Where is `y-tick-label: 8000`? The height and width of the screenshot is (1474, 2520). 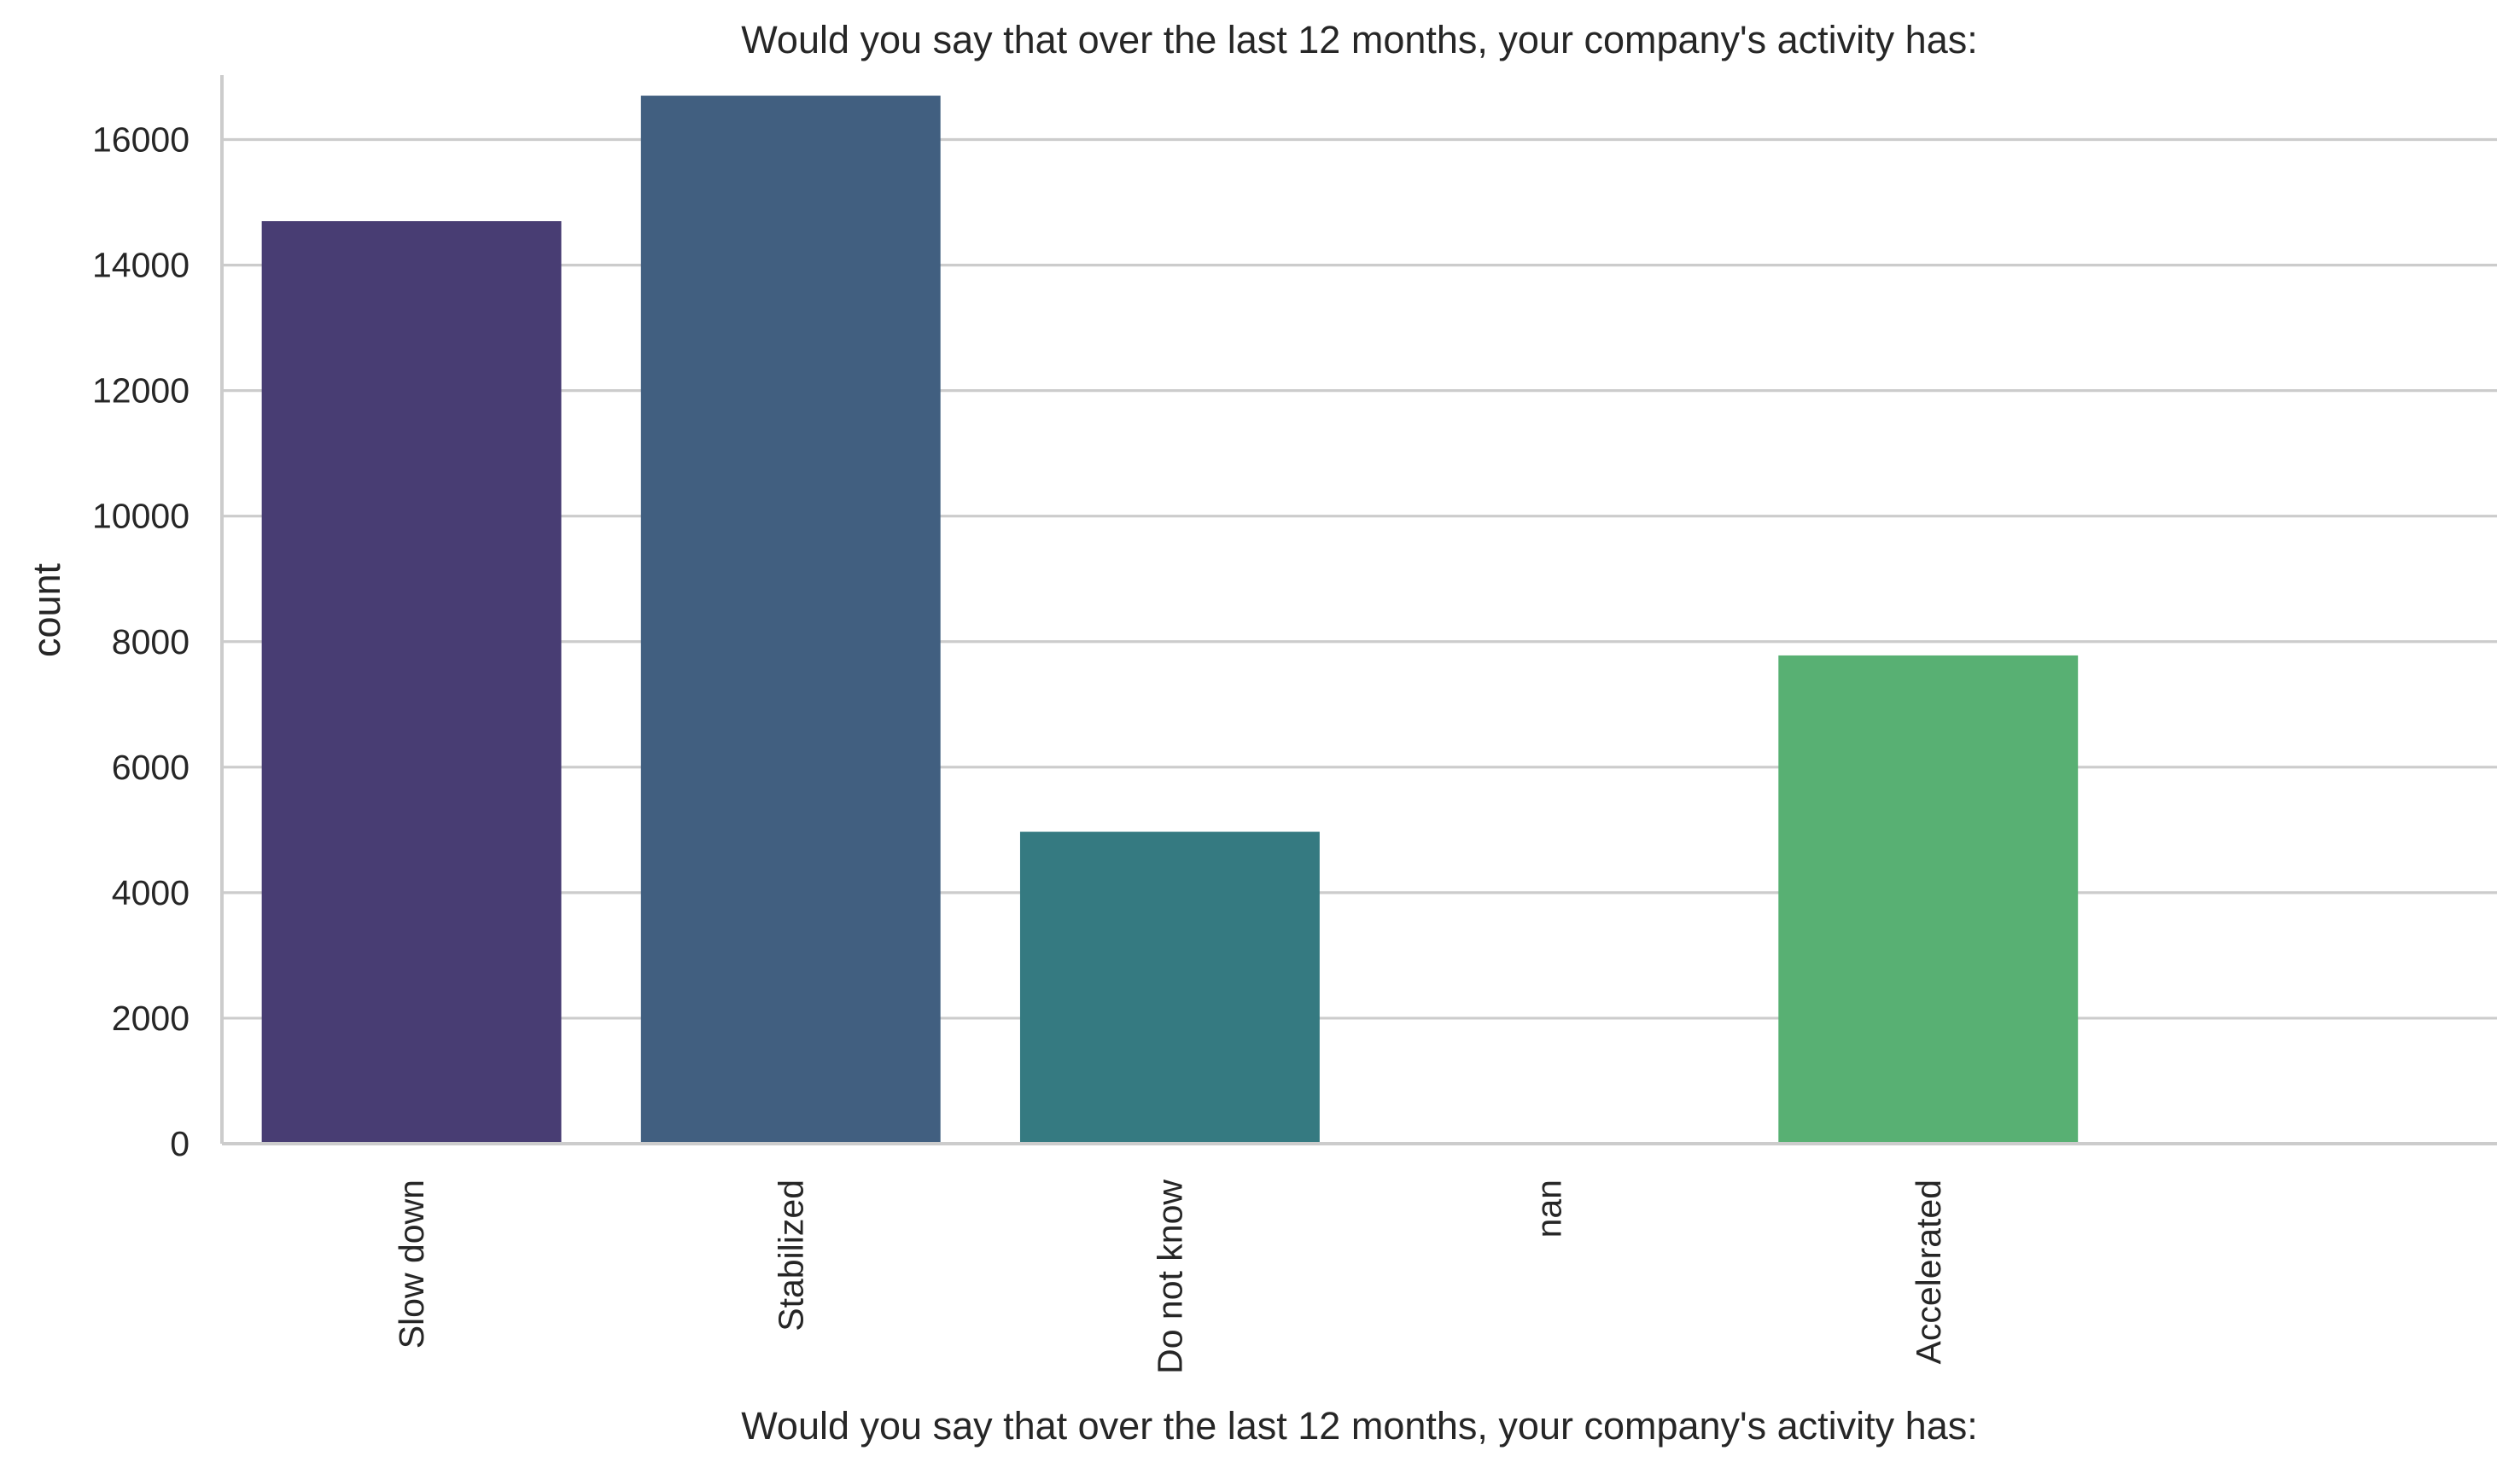 y-tick-label: 8000 is located at coordinates (151, 641).